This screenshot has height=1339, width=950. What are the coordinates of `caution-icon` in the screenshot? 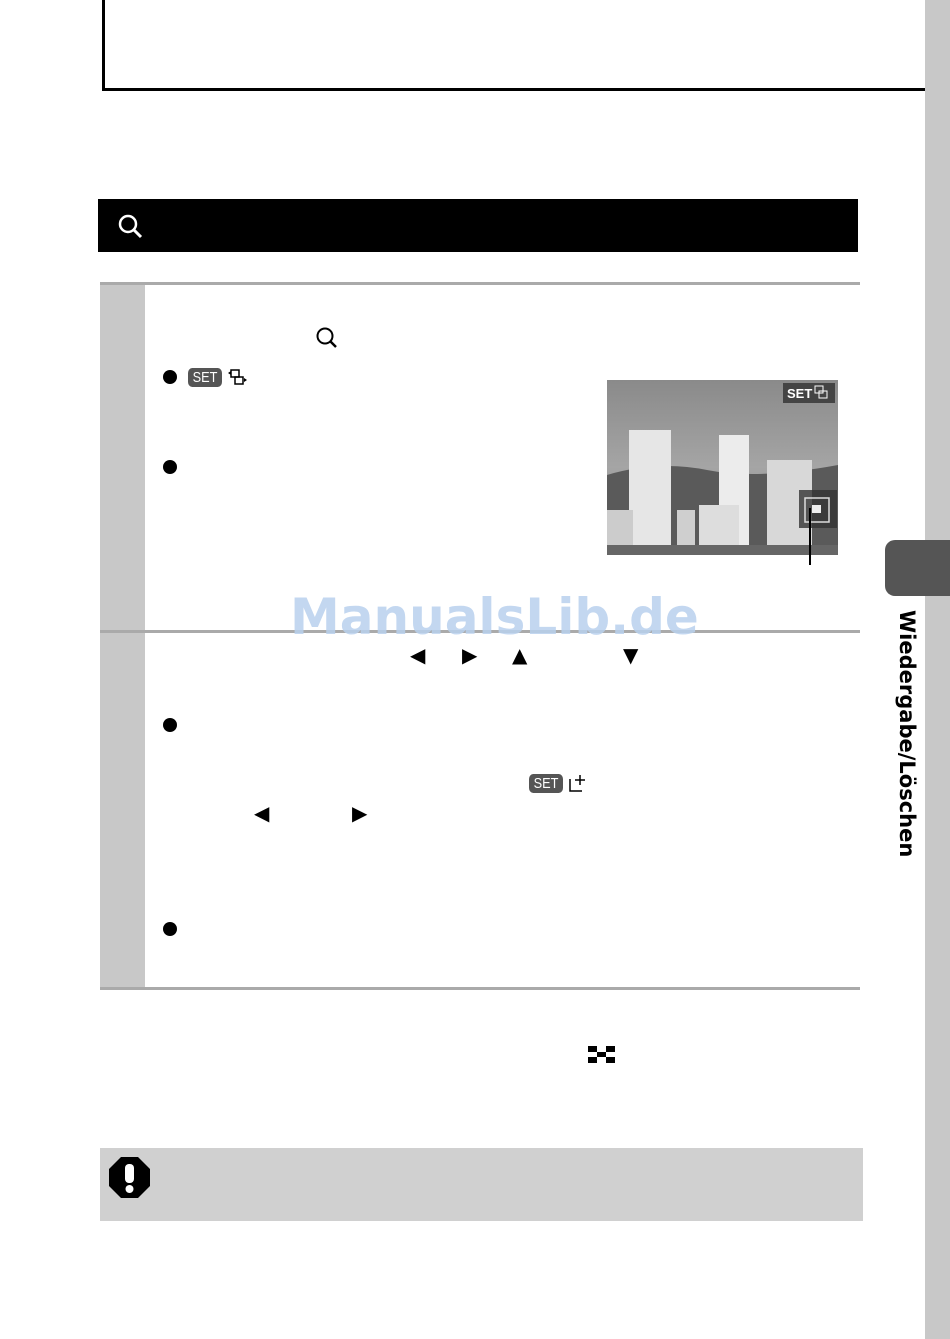 It's located at (129, 1177).